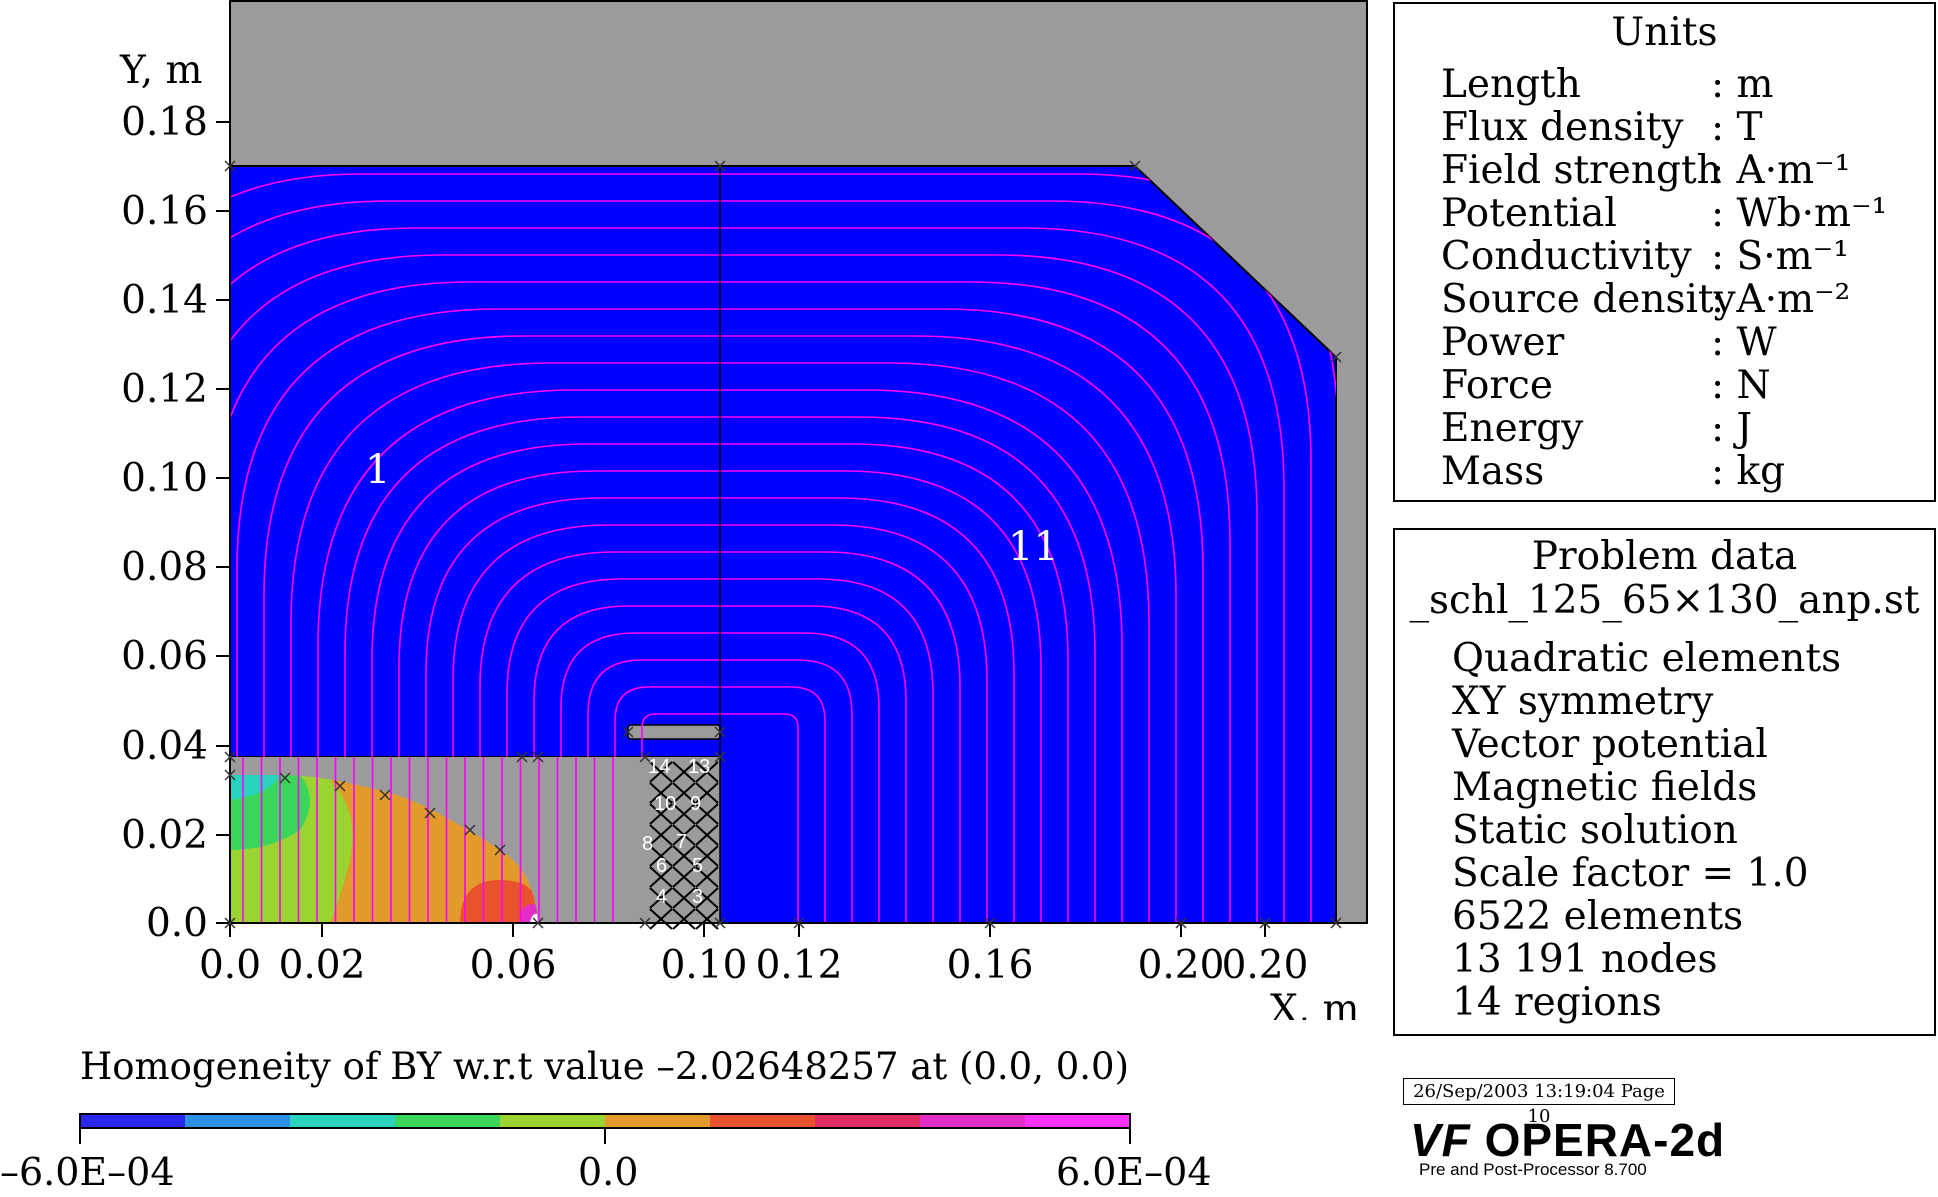 The width and height of the screenshot is (1938, 1197). I want to click on homogeneity-map, so click(384, 849).